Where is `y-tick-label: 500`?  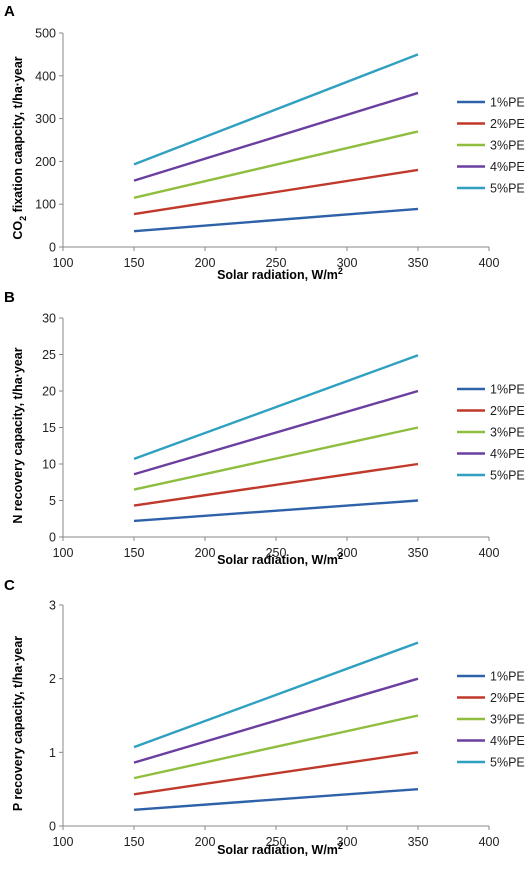
y-tick-label: 500 is located at coordinates (45, 34).